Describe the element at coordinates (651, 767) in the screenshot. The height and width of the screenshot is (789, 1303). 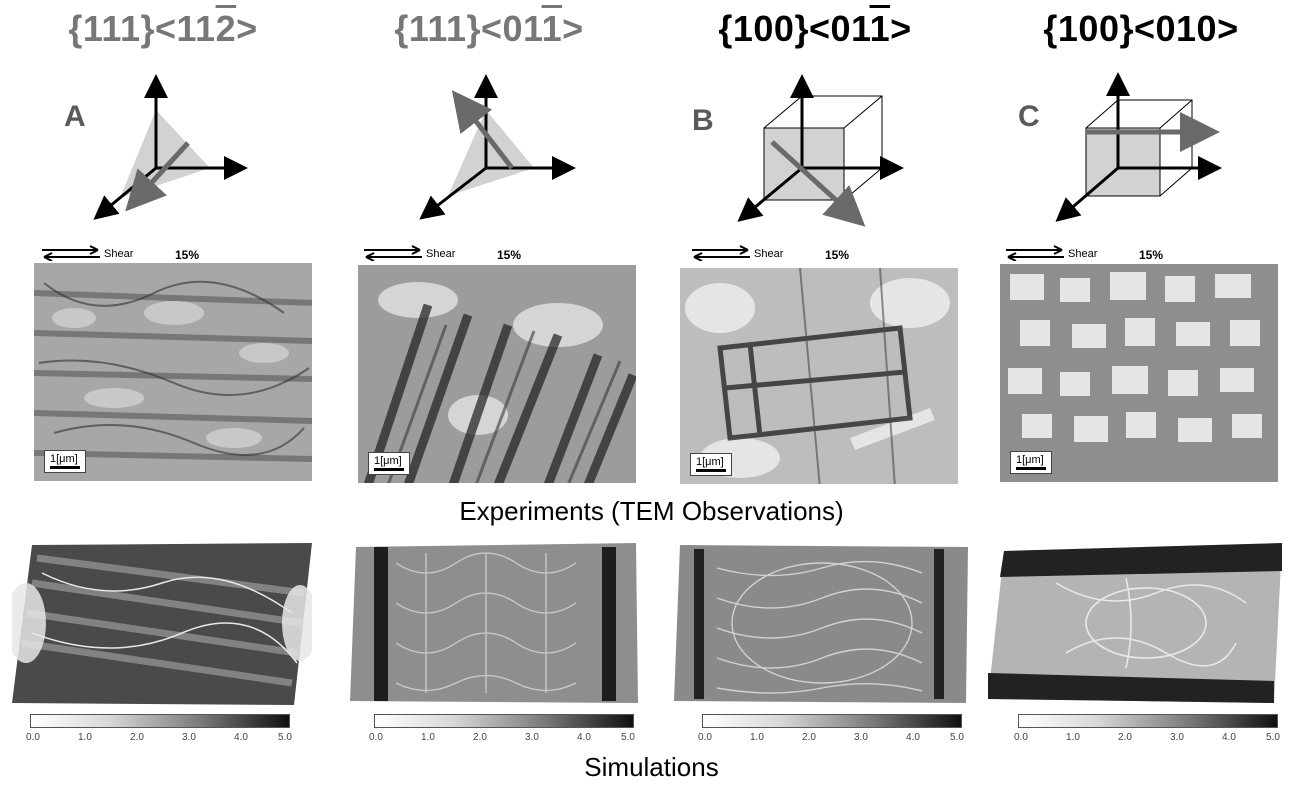
I see `simulations-caption: Simulations` at that location.